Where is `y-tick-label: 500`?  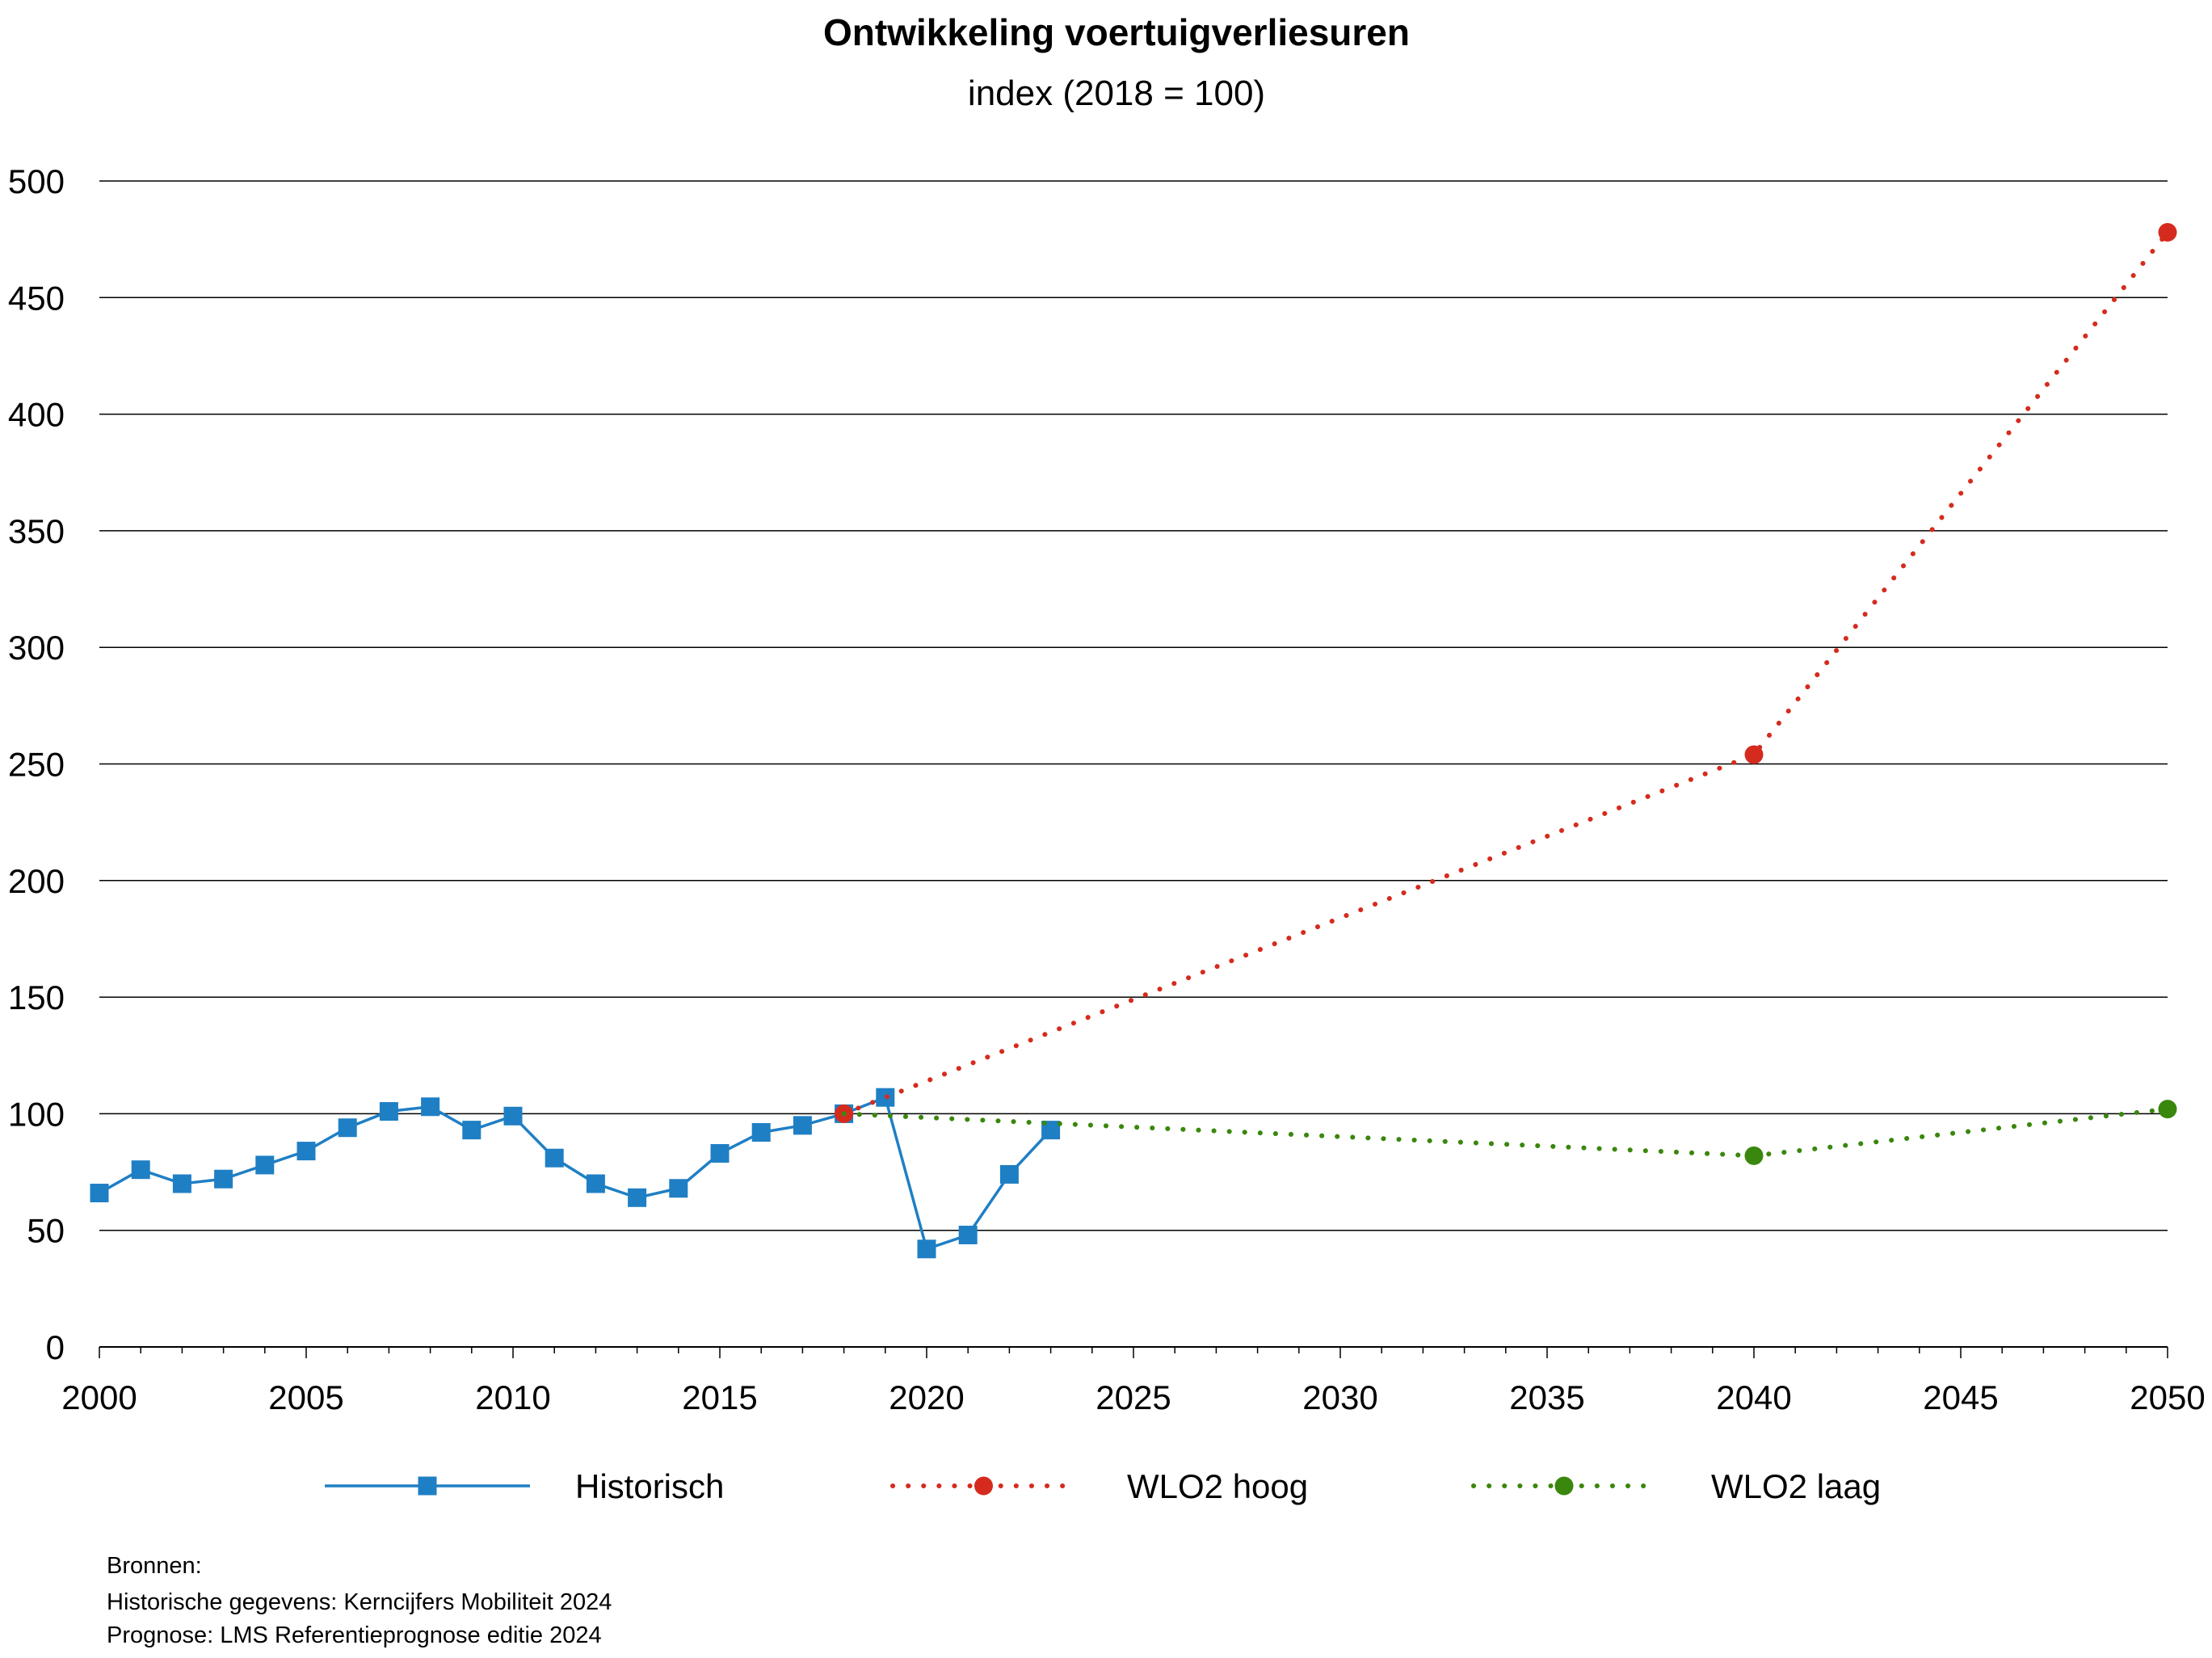 y-tick-label: 500 is located at coordinates (36, 181).